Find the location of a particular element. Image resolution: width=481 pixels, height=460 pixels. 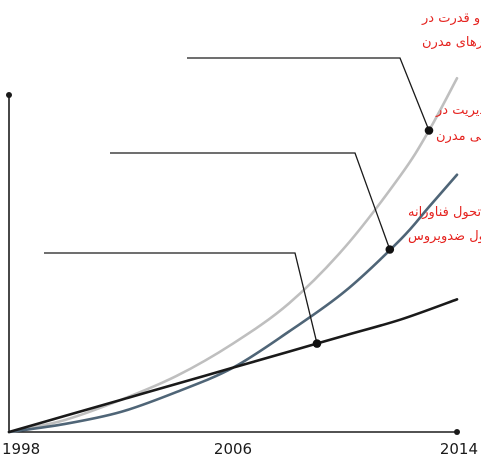

x-axis-end-dot is located at coordinates (457, 432).